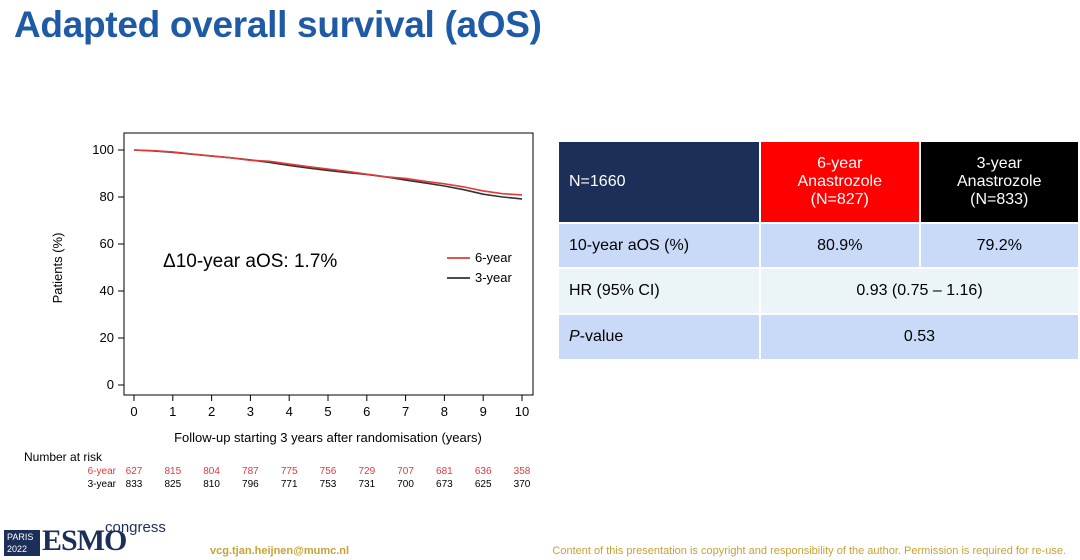  Describe the element at coordinates (483, 411) in the screenshot. I see `x-tick-label-9: 9` at that location.